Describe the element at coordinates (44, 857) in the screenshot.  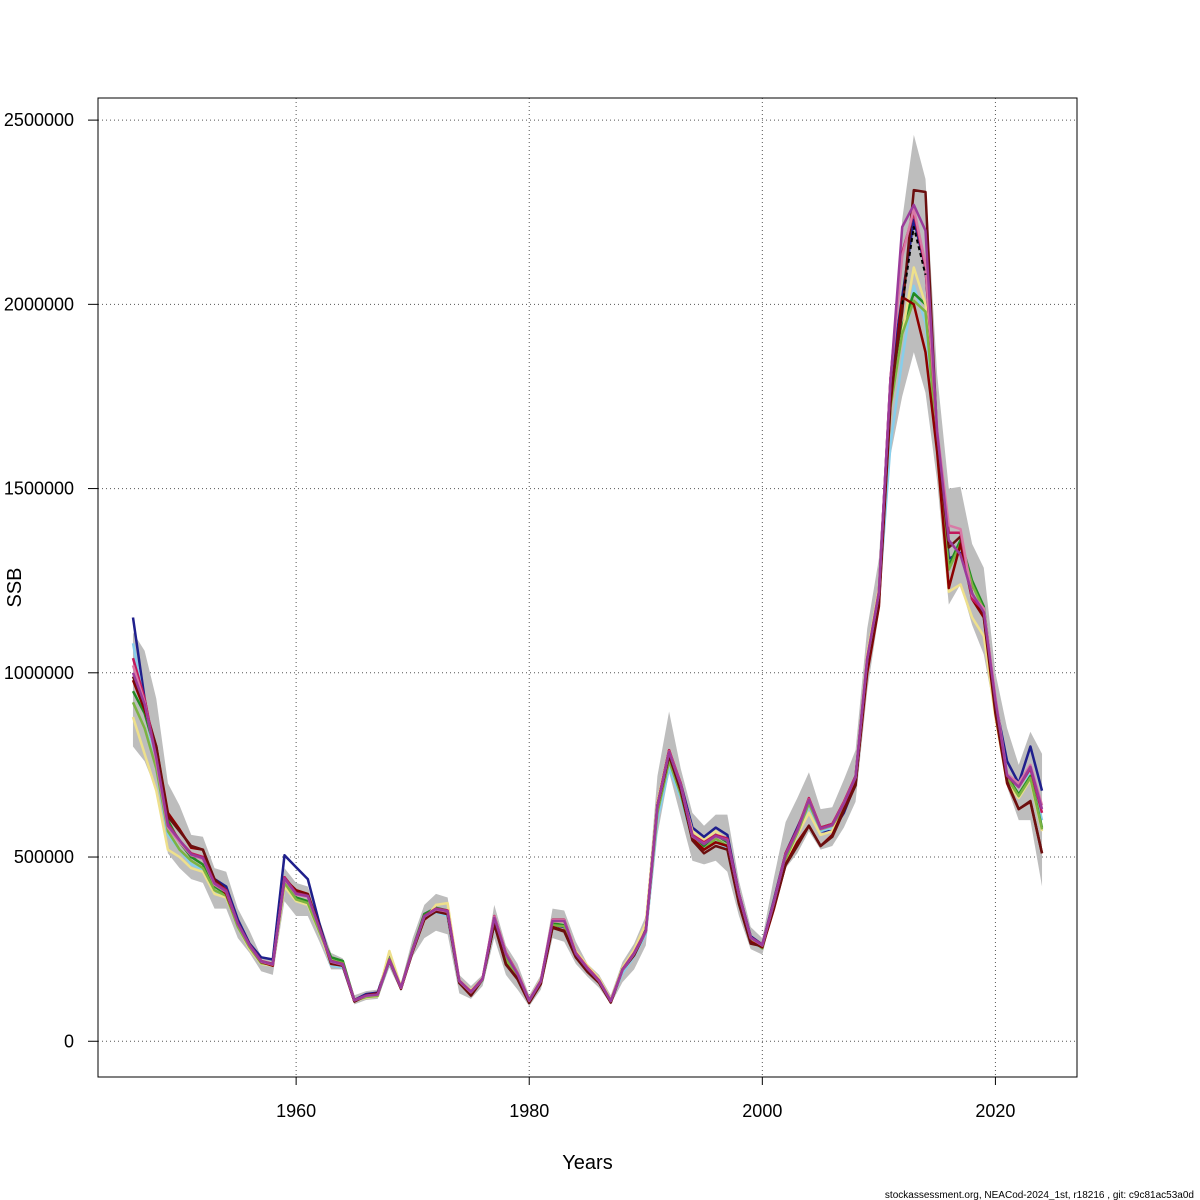
I see `y-tick-label: 500000` at that location.